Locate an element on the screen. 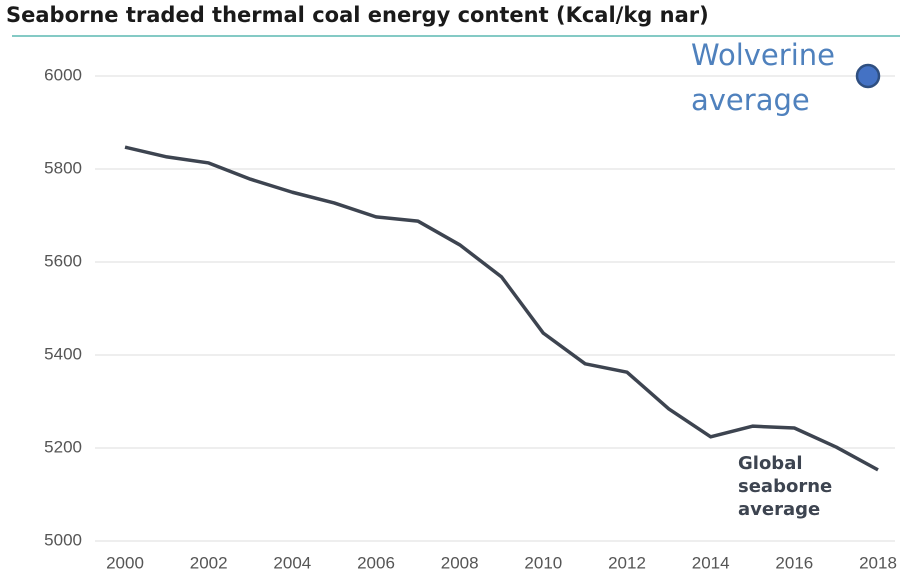  y-tick-label: 5600 is located at coordinates (63, 260).